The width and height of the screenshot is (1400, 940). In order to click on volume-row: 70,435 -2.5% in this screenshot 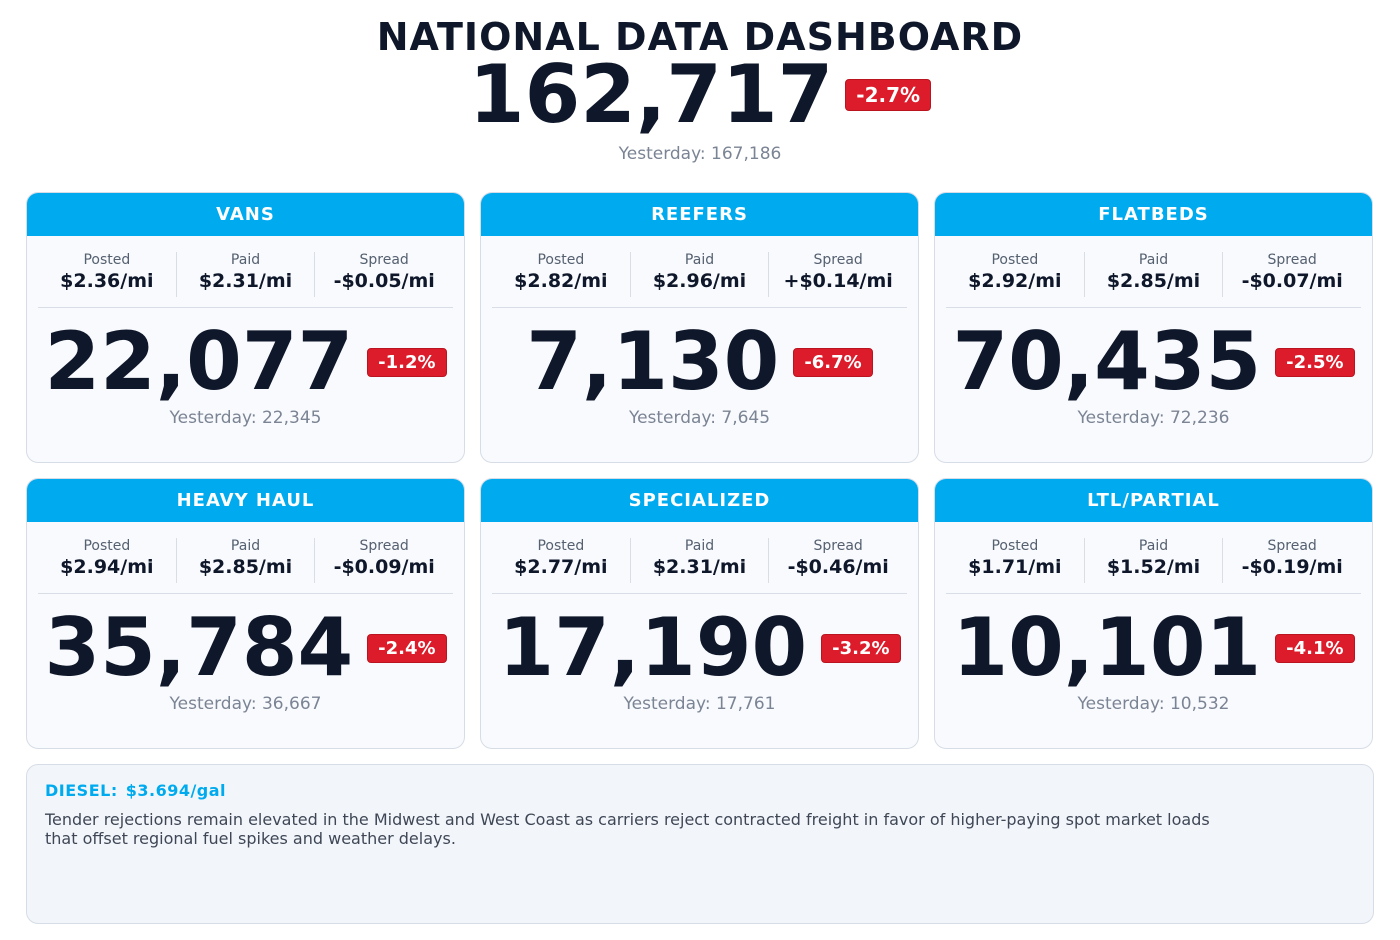, I will do `click(1153, 362)`.